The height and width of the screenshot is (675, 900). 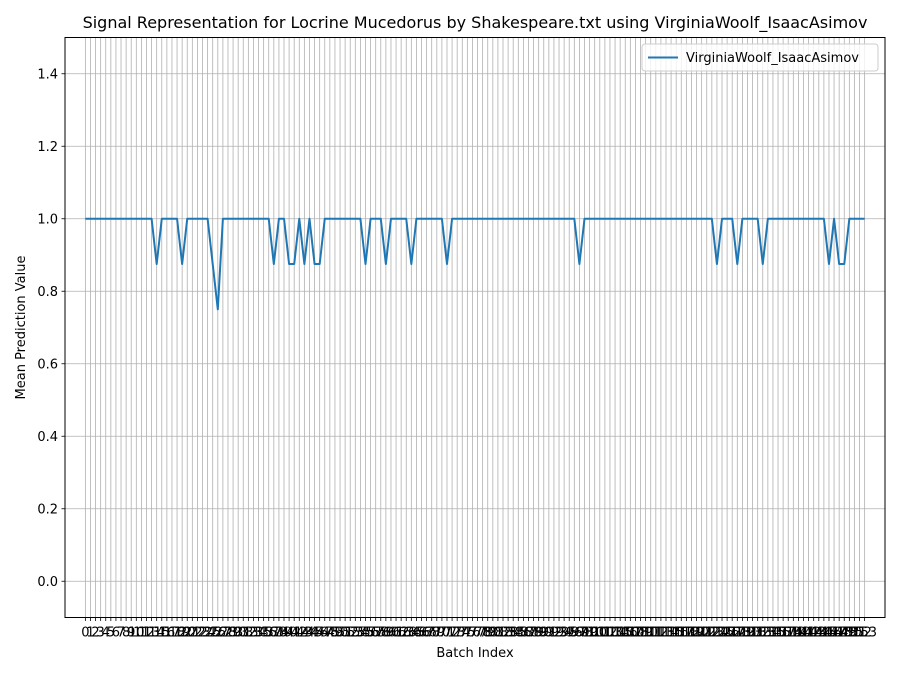 What do you see at coordinates (691, 633) in the screenshot?
I see `x-tick-label: 119` at bounding box center [691, 633].